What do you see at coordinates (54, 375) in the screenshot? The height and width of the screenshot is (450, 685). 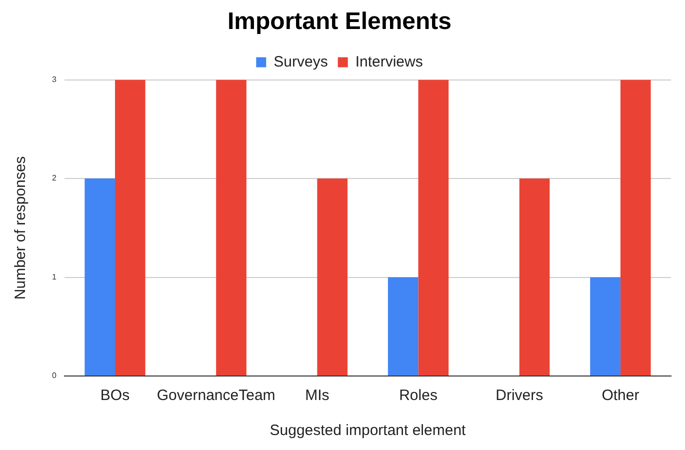 I see `y-tick-label: 0` at bounding box center [54, 375].